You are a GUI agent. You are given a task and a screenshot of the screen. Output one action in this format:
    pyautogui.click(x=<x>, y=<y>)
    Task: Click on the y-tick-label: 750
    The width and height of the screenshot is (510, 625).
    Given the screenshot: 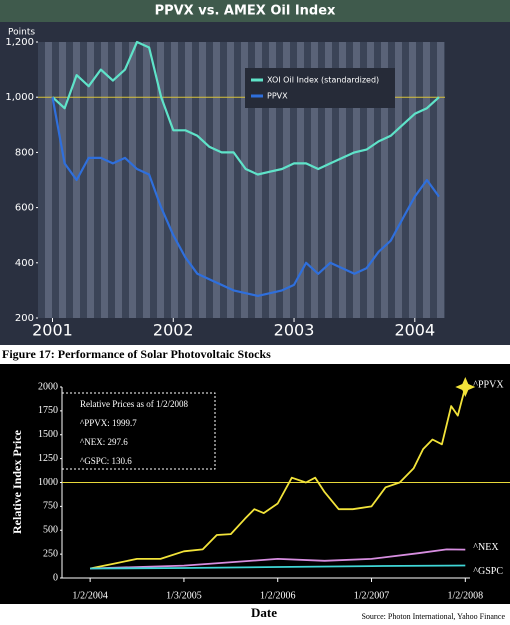 What is the action you would take?
    pyautogui.click(x=50, y=506)
    